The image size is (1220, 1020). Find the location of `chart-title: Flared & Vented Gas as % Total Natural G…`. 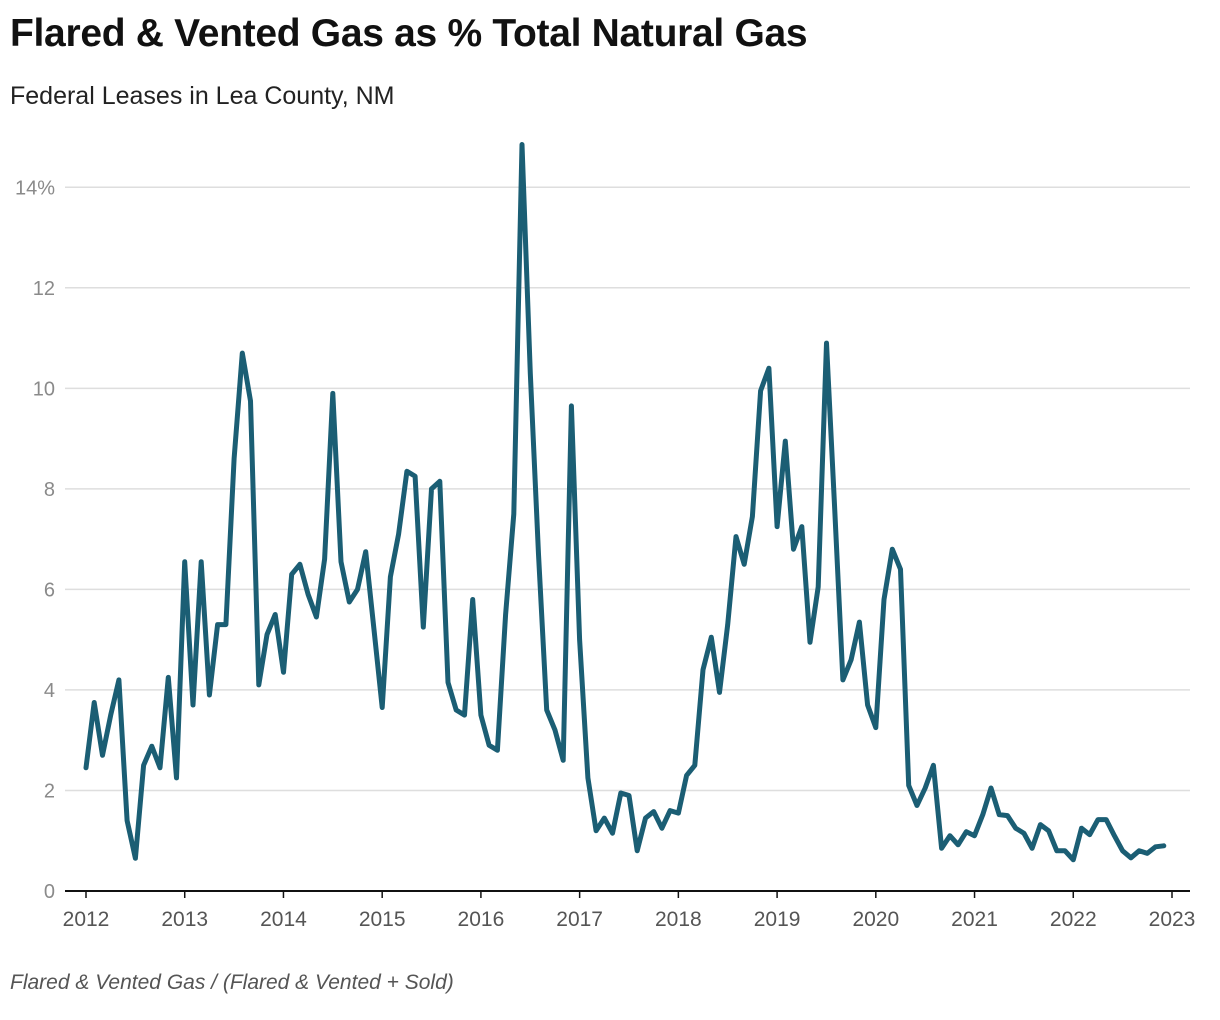

chart-title: Flared & Vented Gas as % Total Natural G… is located at coordinates (409, 33).